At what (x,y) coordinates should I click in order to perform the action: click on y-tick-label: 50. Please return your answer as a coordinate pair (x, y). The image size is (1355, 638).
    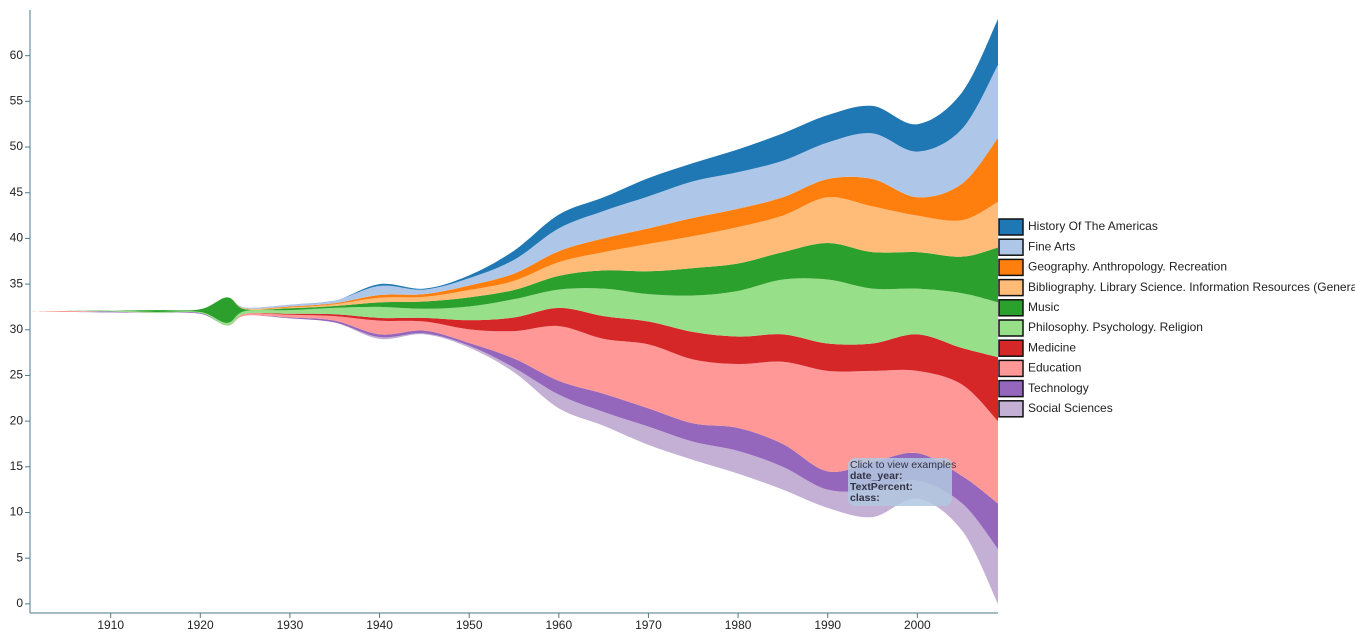
    Looking at the image, I should click on (17, 146).